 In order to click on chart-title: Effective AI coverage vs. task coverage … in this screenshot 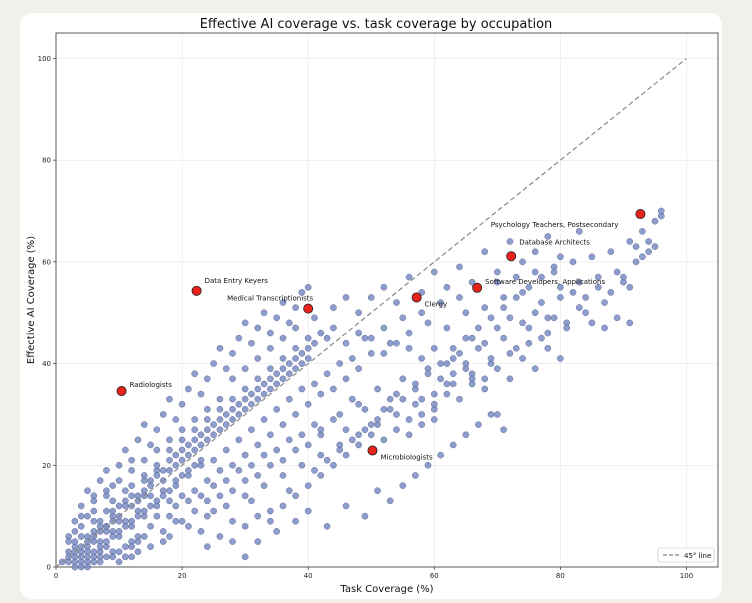, I will do `click(376, 24)`.